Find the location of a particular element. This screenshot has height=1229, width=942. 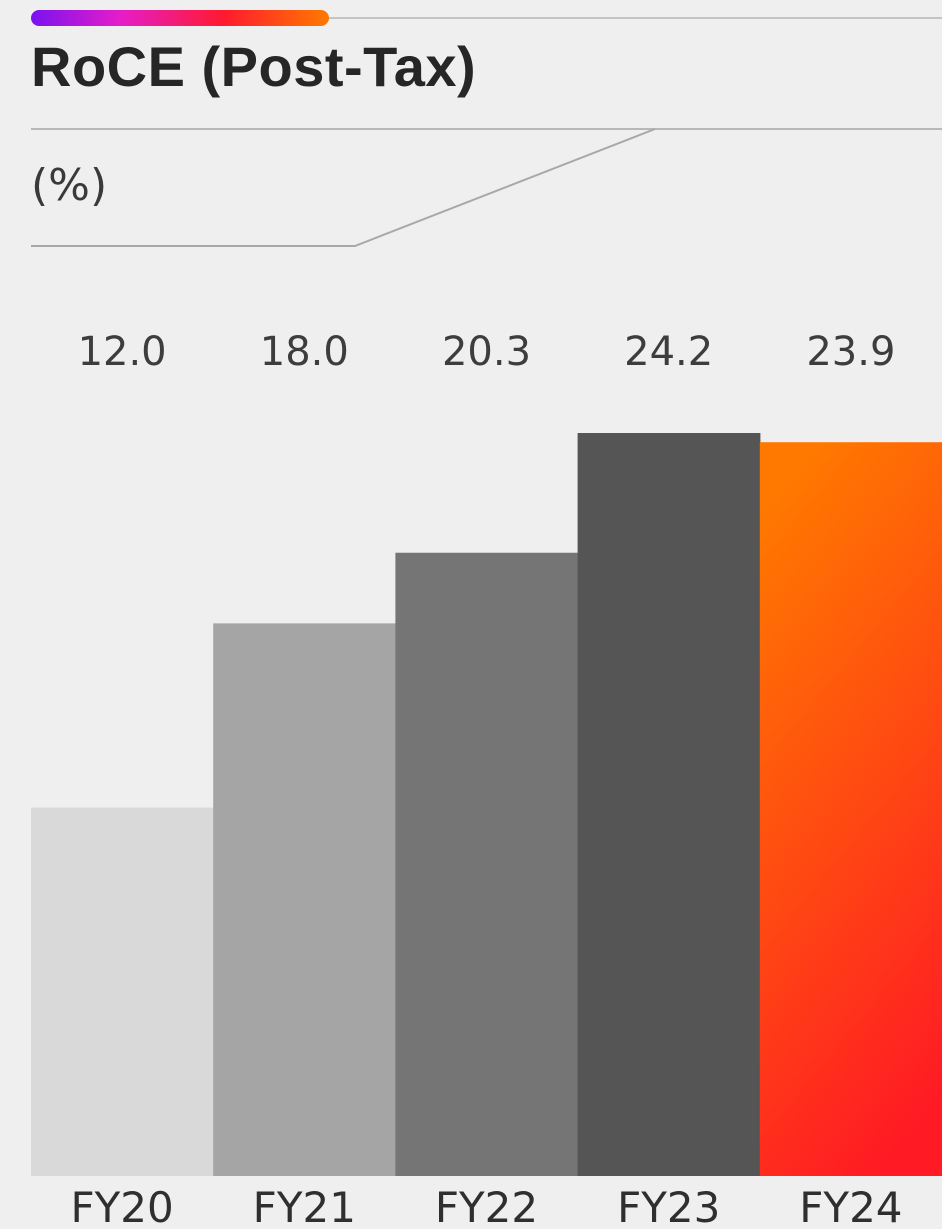

value-label-fy22: 20.3 is located at coordinates (486, 352).